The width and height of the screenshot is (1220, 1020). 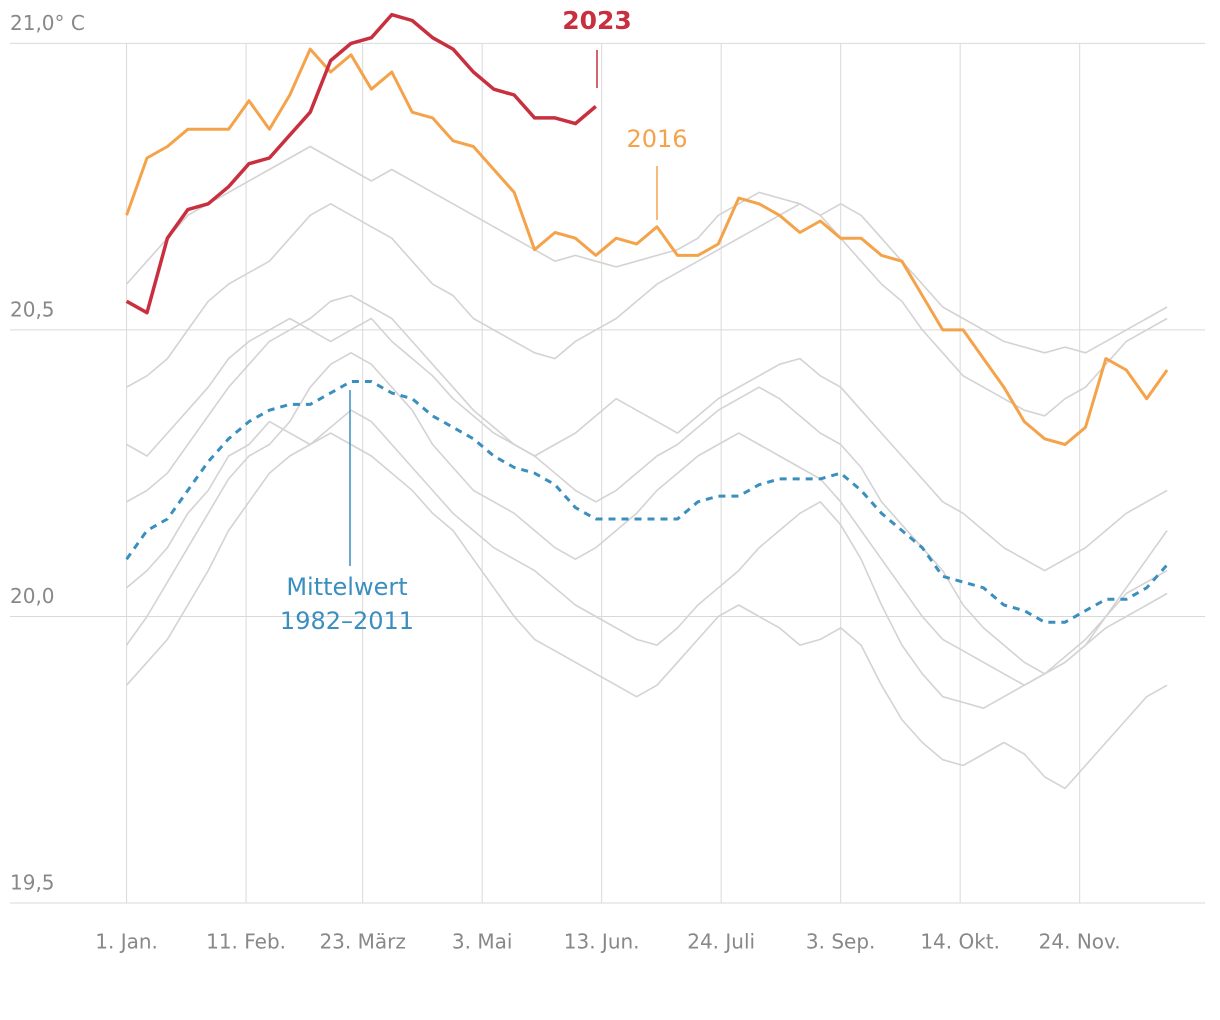 I want to click on x-tick-label: 3. Mai, so click(x=482, y=942).